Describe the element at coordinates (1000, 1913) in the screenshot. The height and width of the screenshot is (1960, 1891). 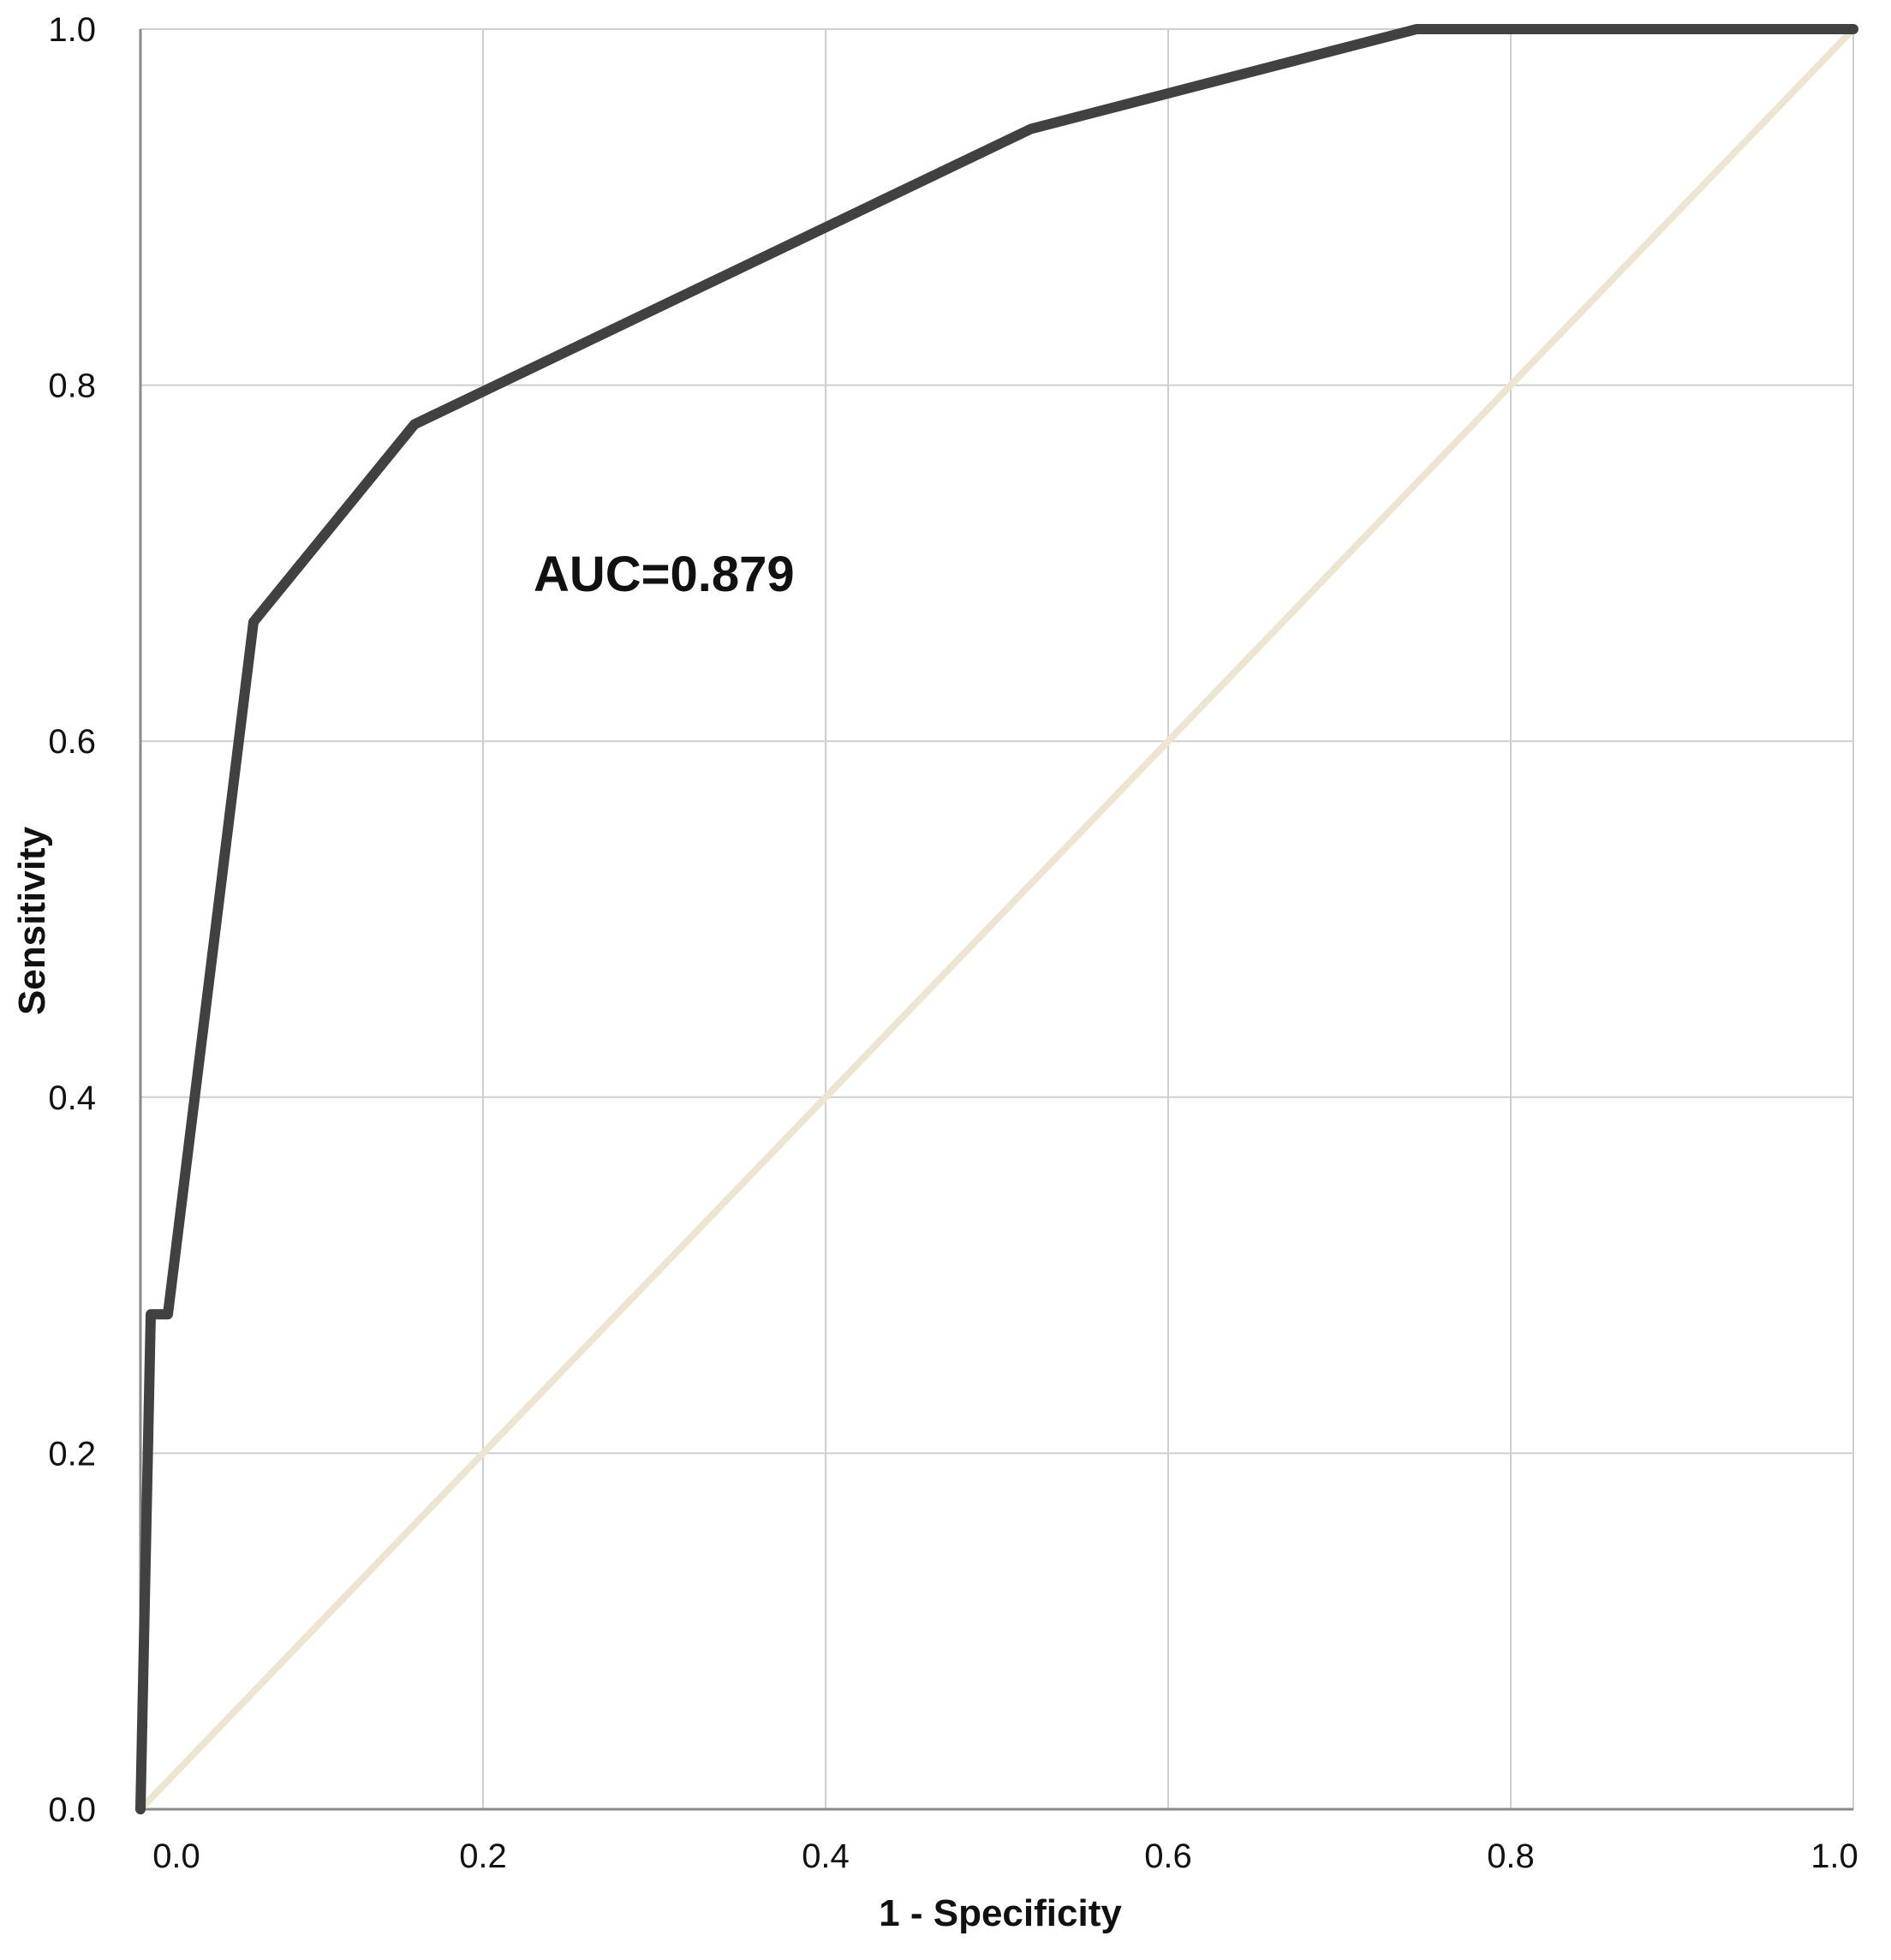
I see `x-axis-title: 1 - Specificity` at that location.